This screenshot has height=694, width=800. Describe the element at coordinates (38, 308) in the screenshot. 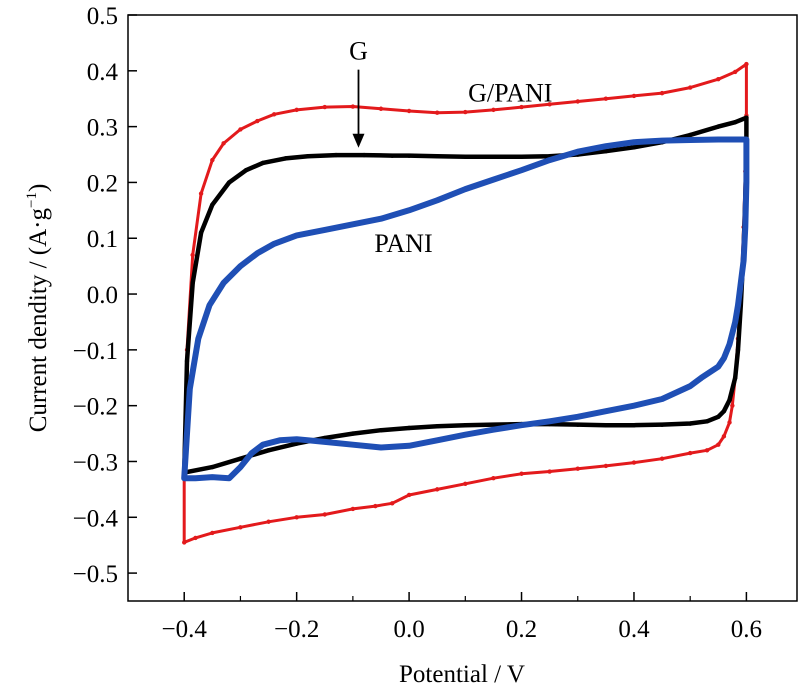

I see `y-axis-title: Current dendity / (A·g−1)` at that location.